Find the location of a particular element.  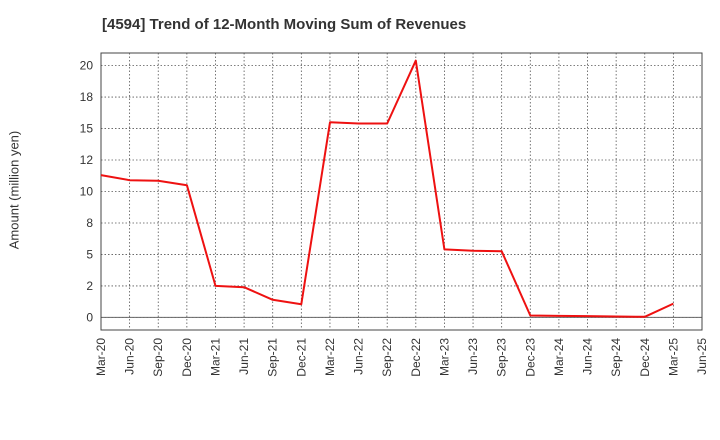

y-tick-label: 10 is located at coordinates (87, 192).